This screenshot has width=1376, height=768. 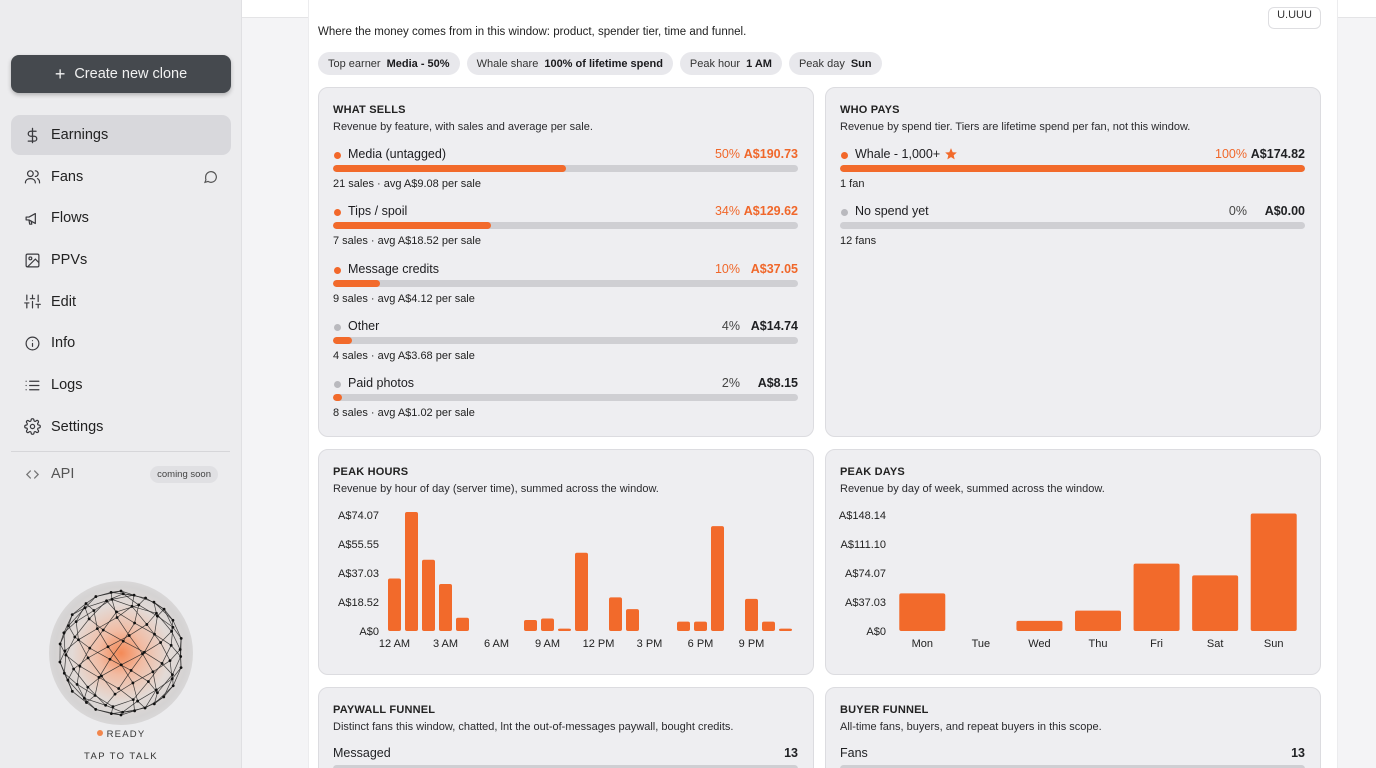 What do you see at coordinates (865, 574) in the screenshot?
I see `y-tick-label: A$74.07` at bounding box center [865, 574].